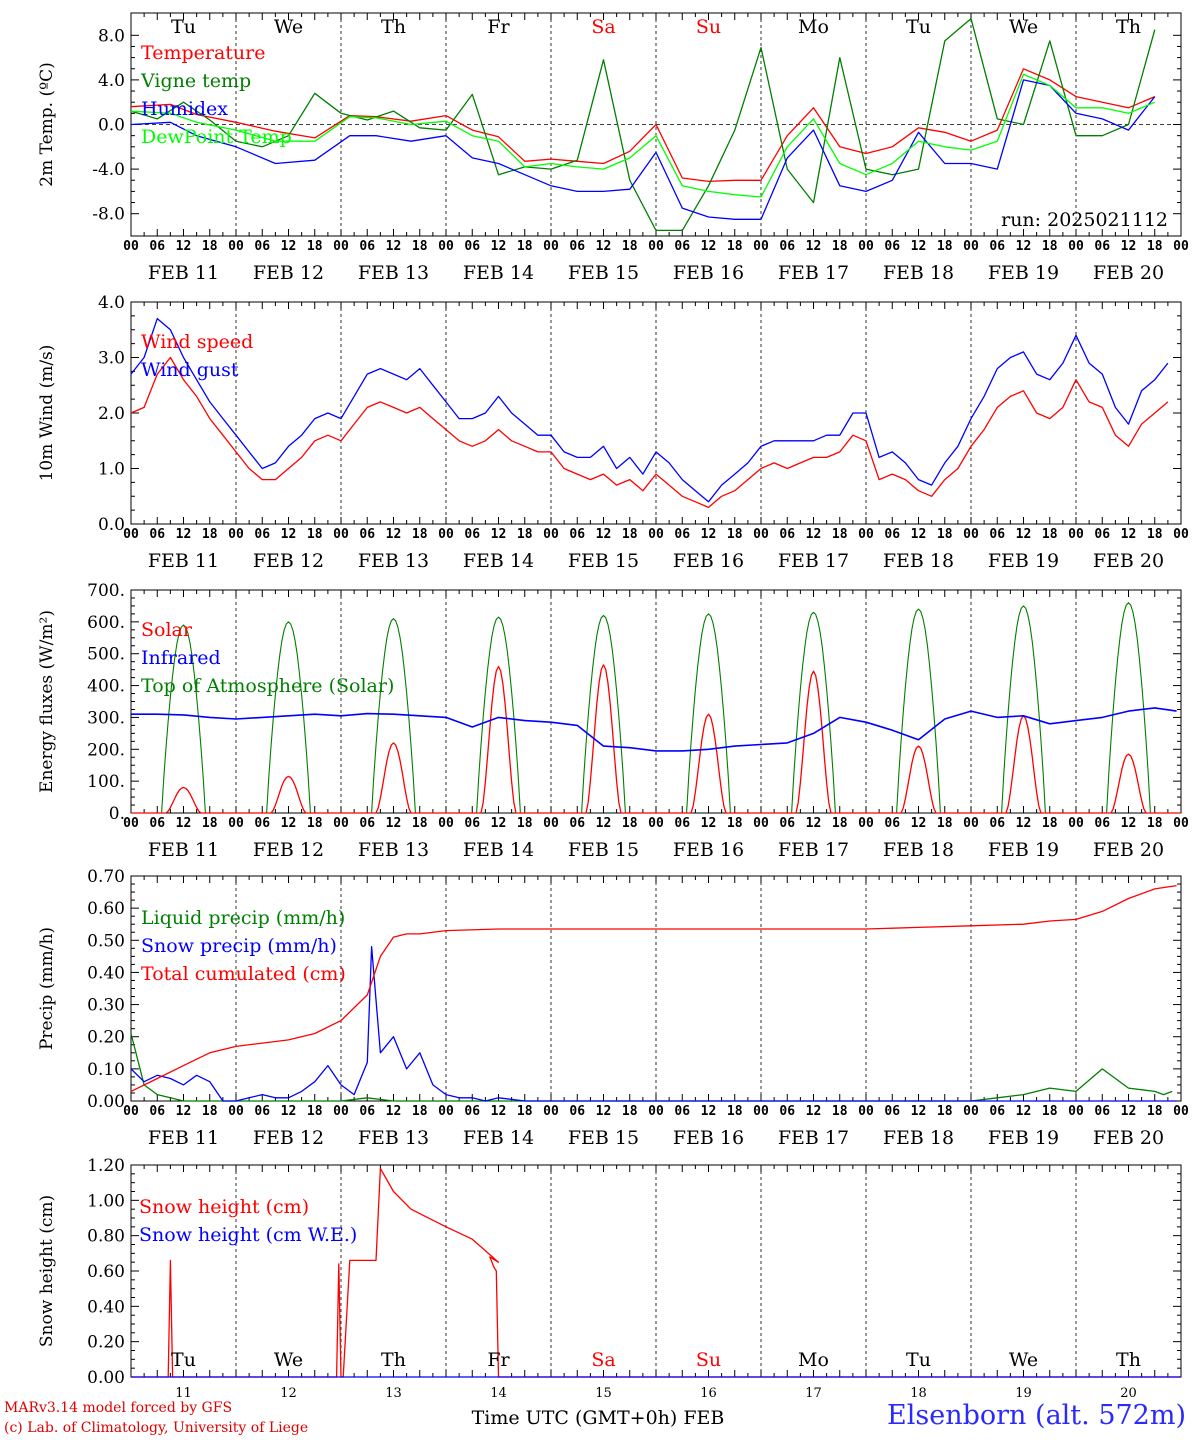 This screenshot has width=1194, height=1440. Describe the element at coordinates (47, 413) in the screenshot. I see `y-axis-title: 10m Wind (m/s)` at that location.